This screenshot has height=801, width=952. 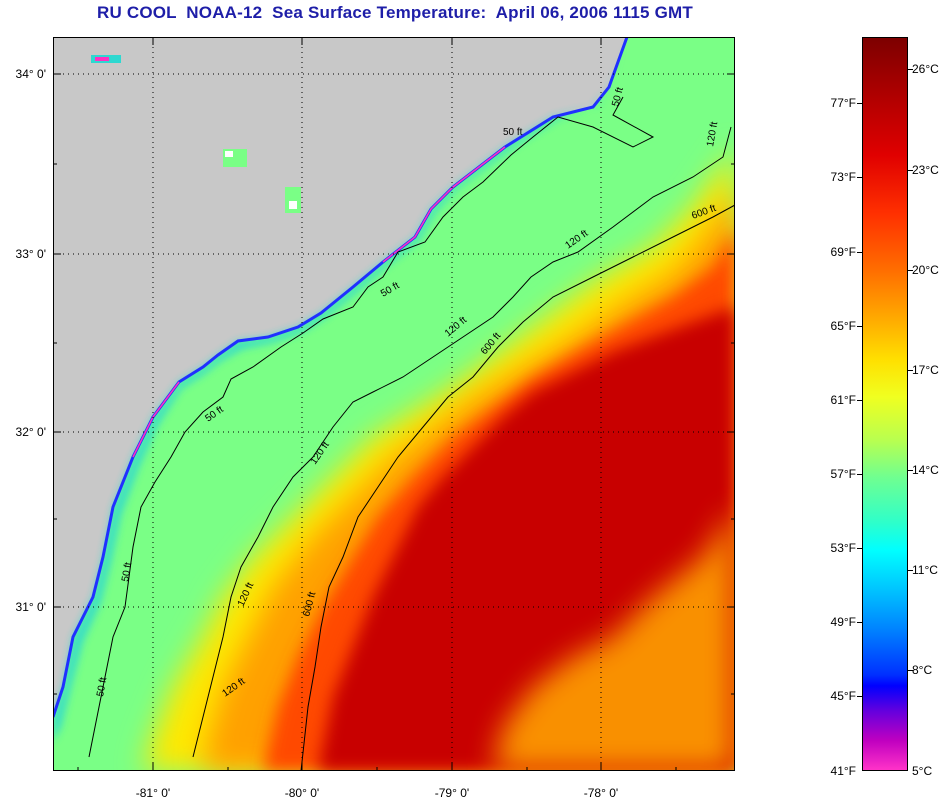 What do you see at coordinates (153, 793) in the screenshot?
I see `longitude-label-81: -81° 0'` at bounding box center [153, 793].